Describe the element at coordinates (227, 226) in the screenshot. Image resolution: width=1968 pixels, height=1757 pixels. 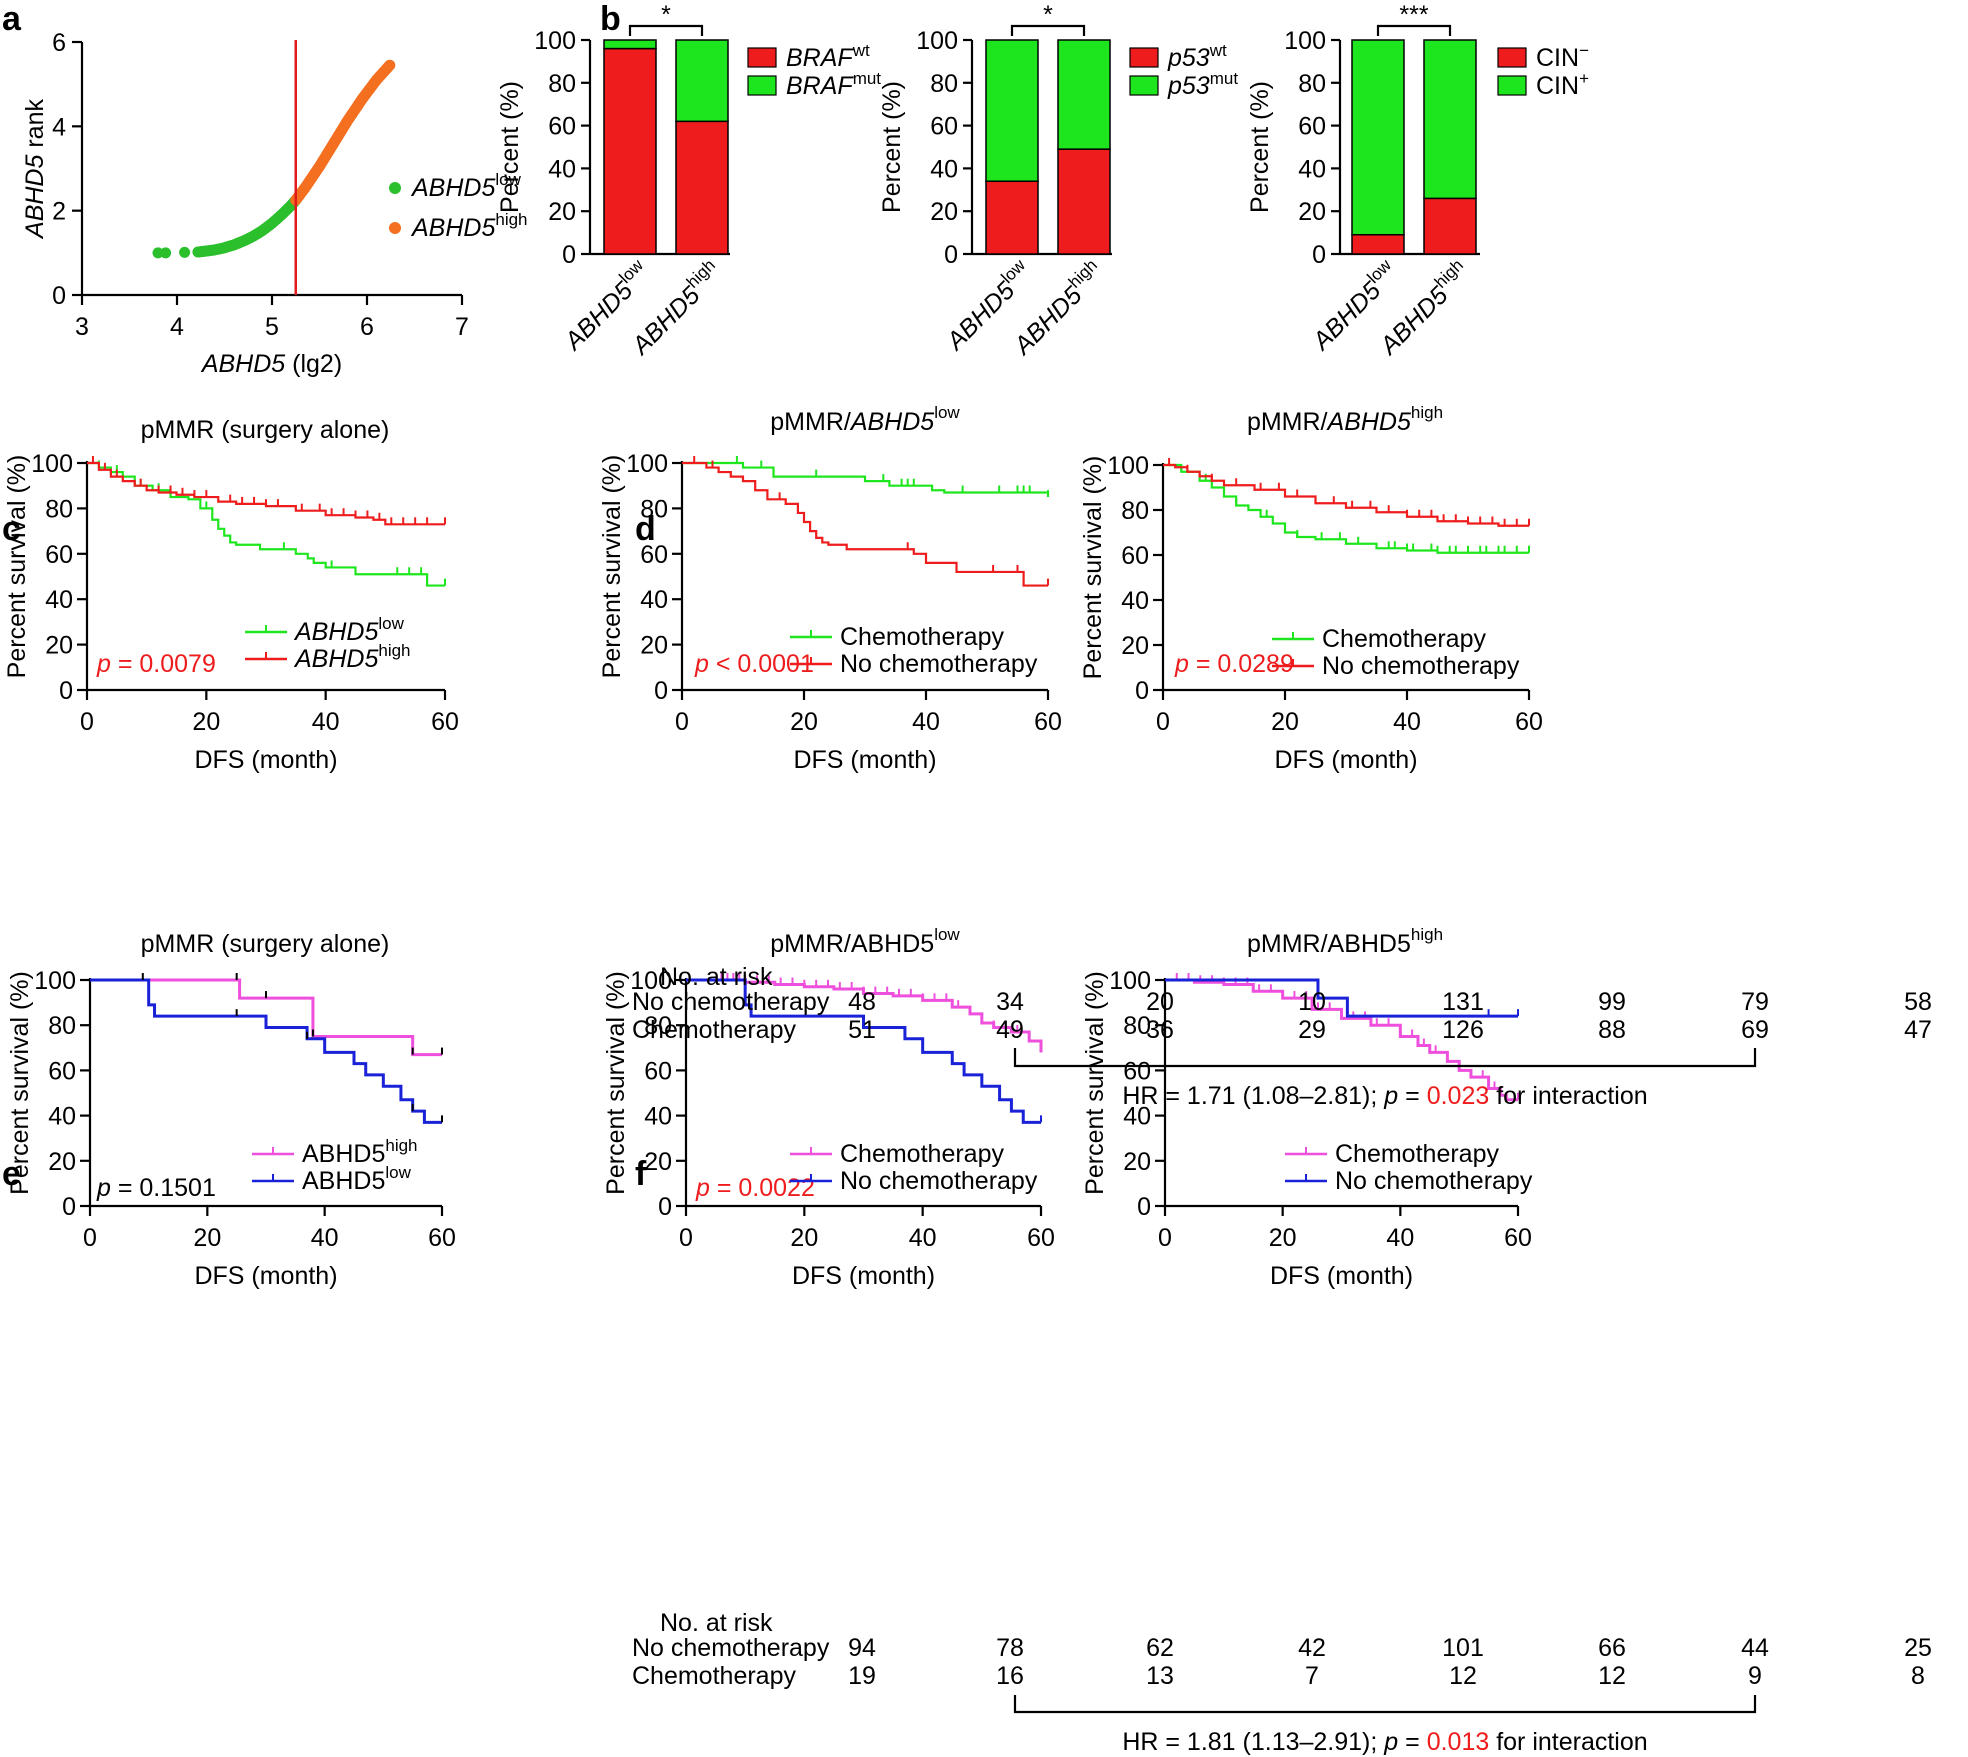
I see `series-low` at that location.